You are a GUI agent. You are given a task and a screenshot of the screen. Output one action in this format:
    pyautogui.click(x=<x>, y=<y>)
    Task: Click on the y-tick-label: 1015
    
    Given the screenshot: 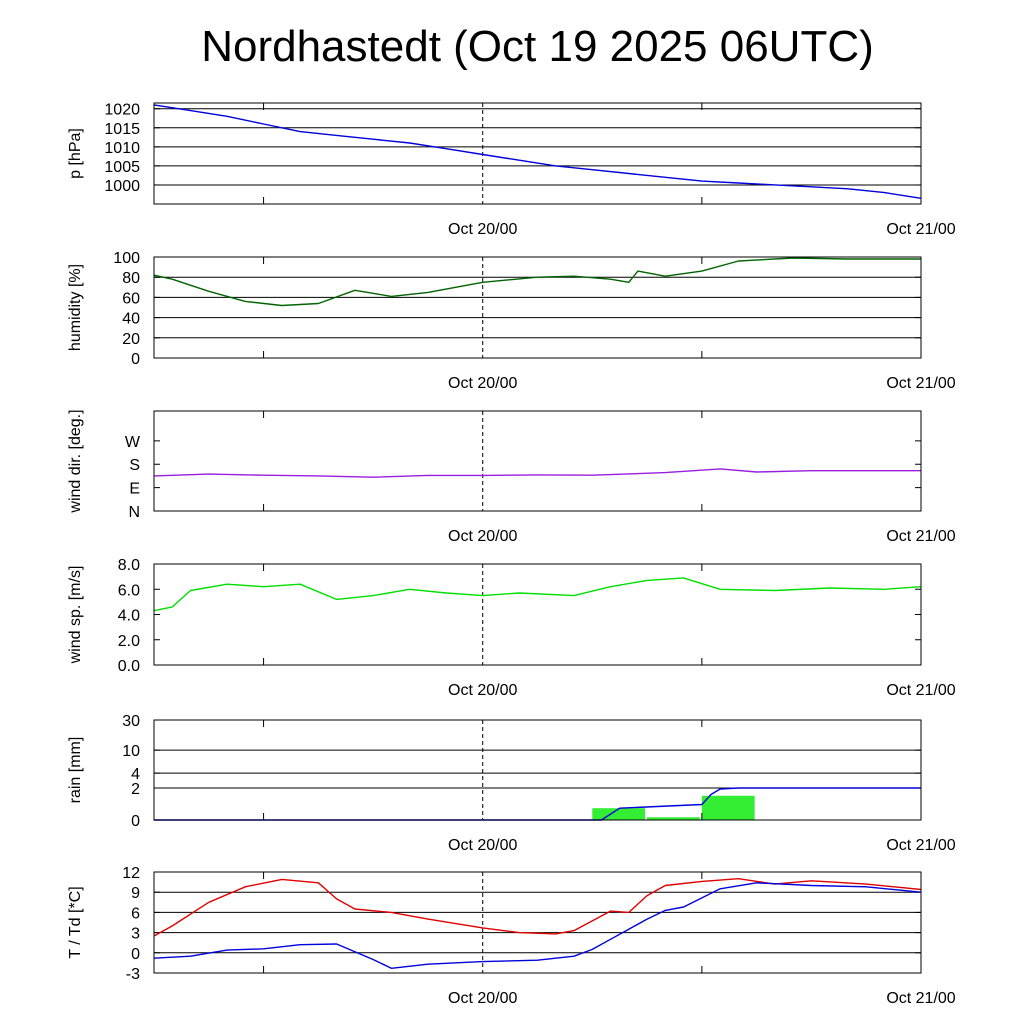 What is the action you would take?
    pyautogui.click(x=122, y=129)
    